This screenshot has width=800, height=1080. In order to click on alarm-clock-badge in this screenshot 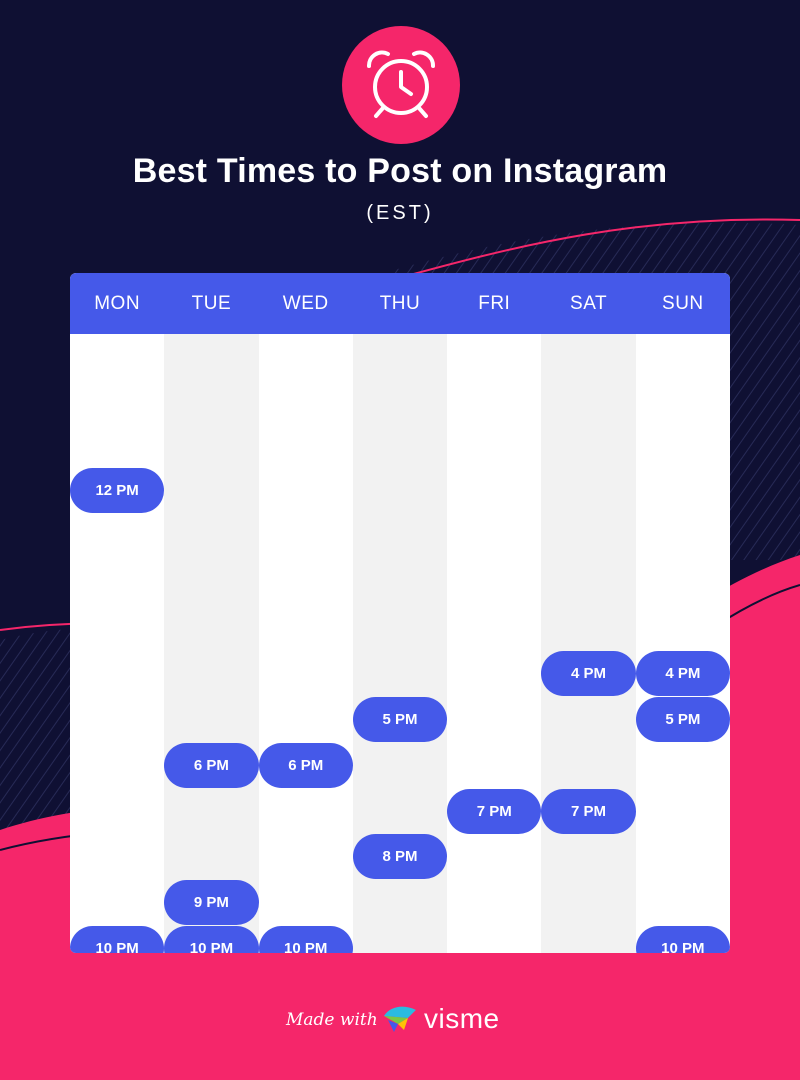, I will do `click(401, 85)`.